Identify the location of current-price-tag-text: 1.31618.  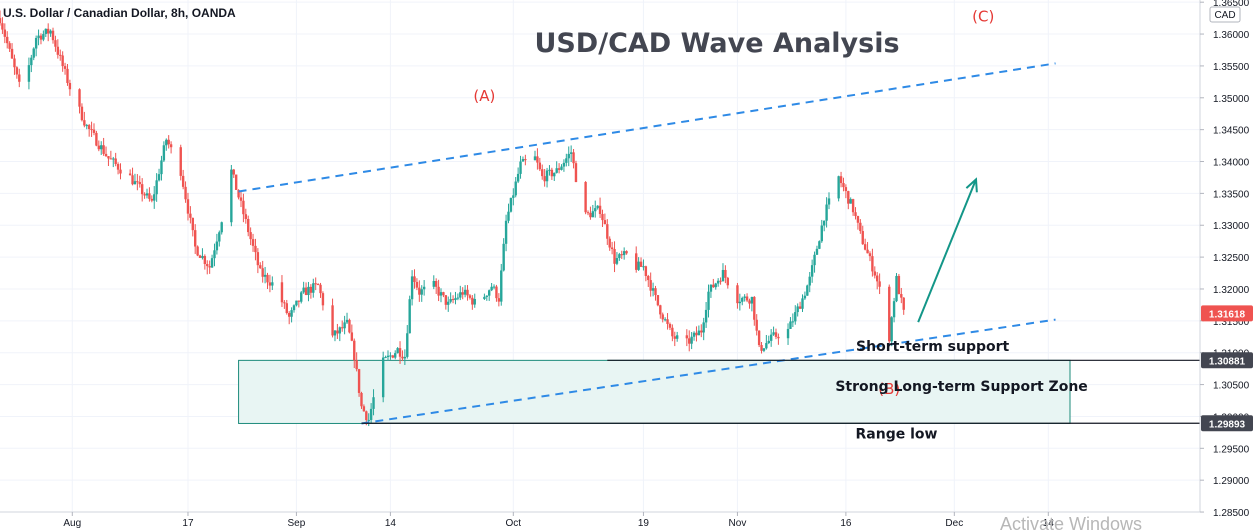
(1227, 314).